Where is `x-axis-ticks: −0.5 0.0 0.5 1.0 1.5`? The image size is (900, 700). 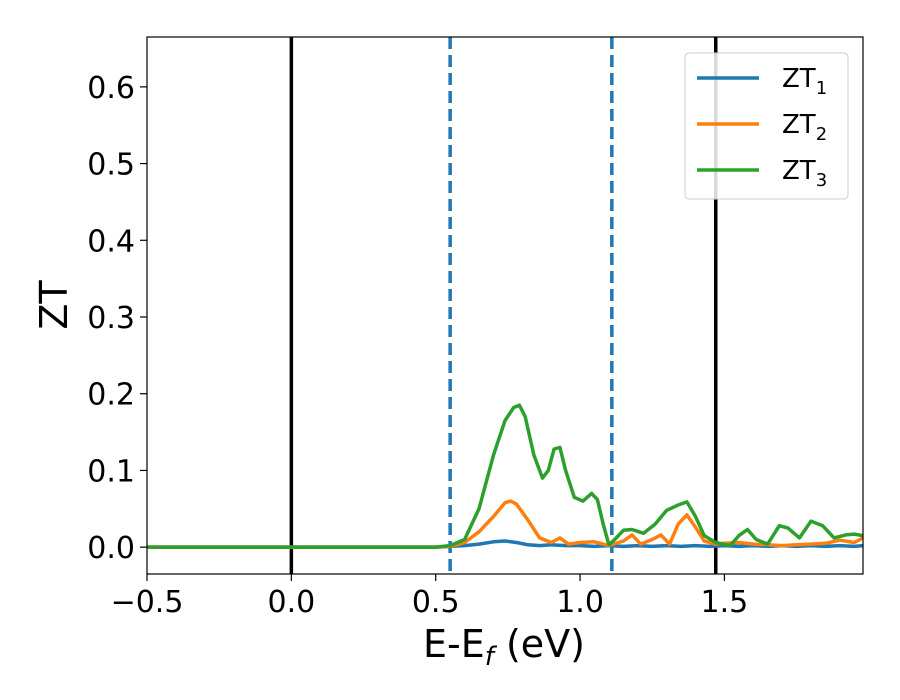 x-axis-ticks: −0.5 0.0 0.5 1.0 1.5 is located at coordinates (430, 597).